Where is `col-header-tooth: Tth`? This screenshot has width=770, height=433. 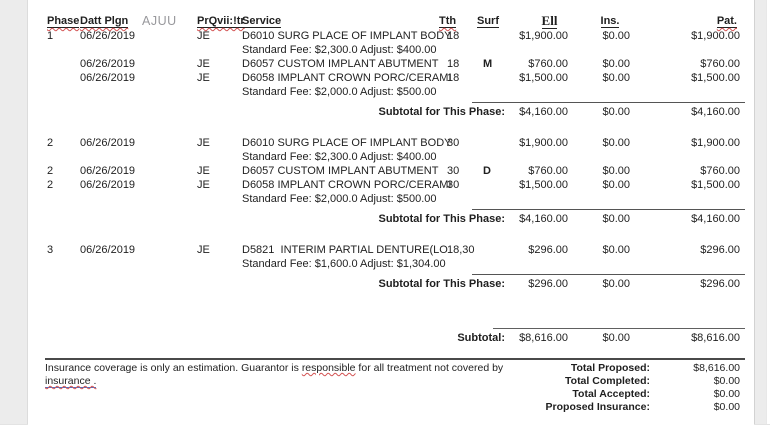 col-header-tooth: Tth is located at coordinates (448, 21).